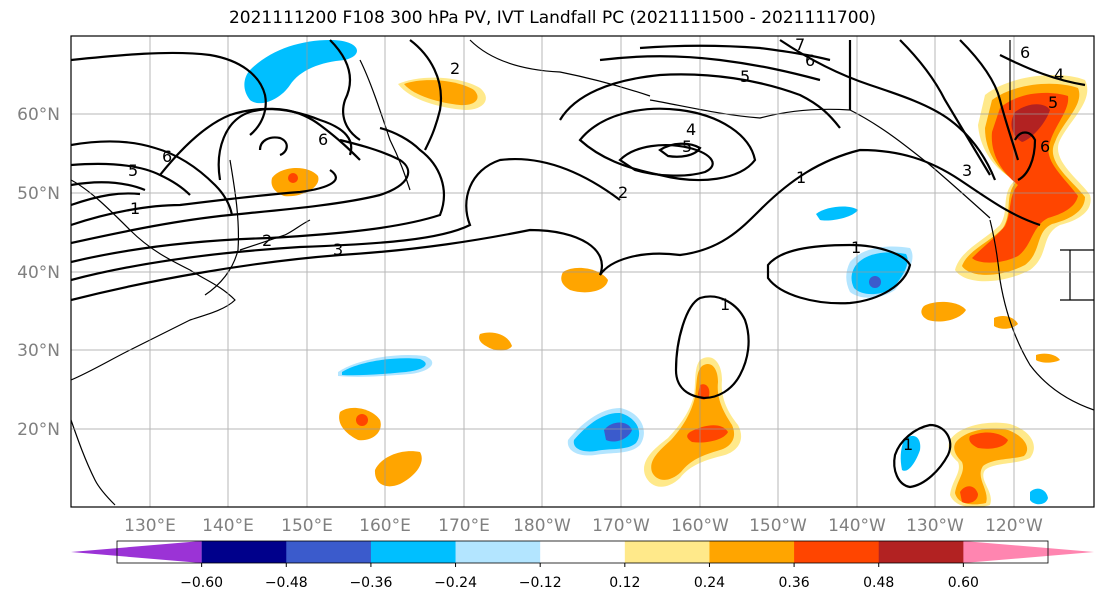 This screenshot has height=601, width=1105. What do you see at coordinates (935, 526) in the screenshot?
I see `lon-label: 130°W` at bounding box center [935, 526].